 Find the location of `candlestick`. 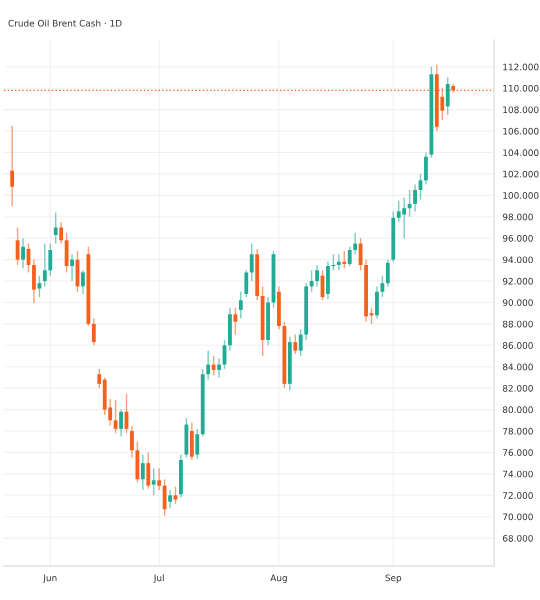

candlestick is located at coordinates (338, 262).